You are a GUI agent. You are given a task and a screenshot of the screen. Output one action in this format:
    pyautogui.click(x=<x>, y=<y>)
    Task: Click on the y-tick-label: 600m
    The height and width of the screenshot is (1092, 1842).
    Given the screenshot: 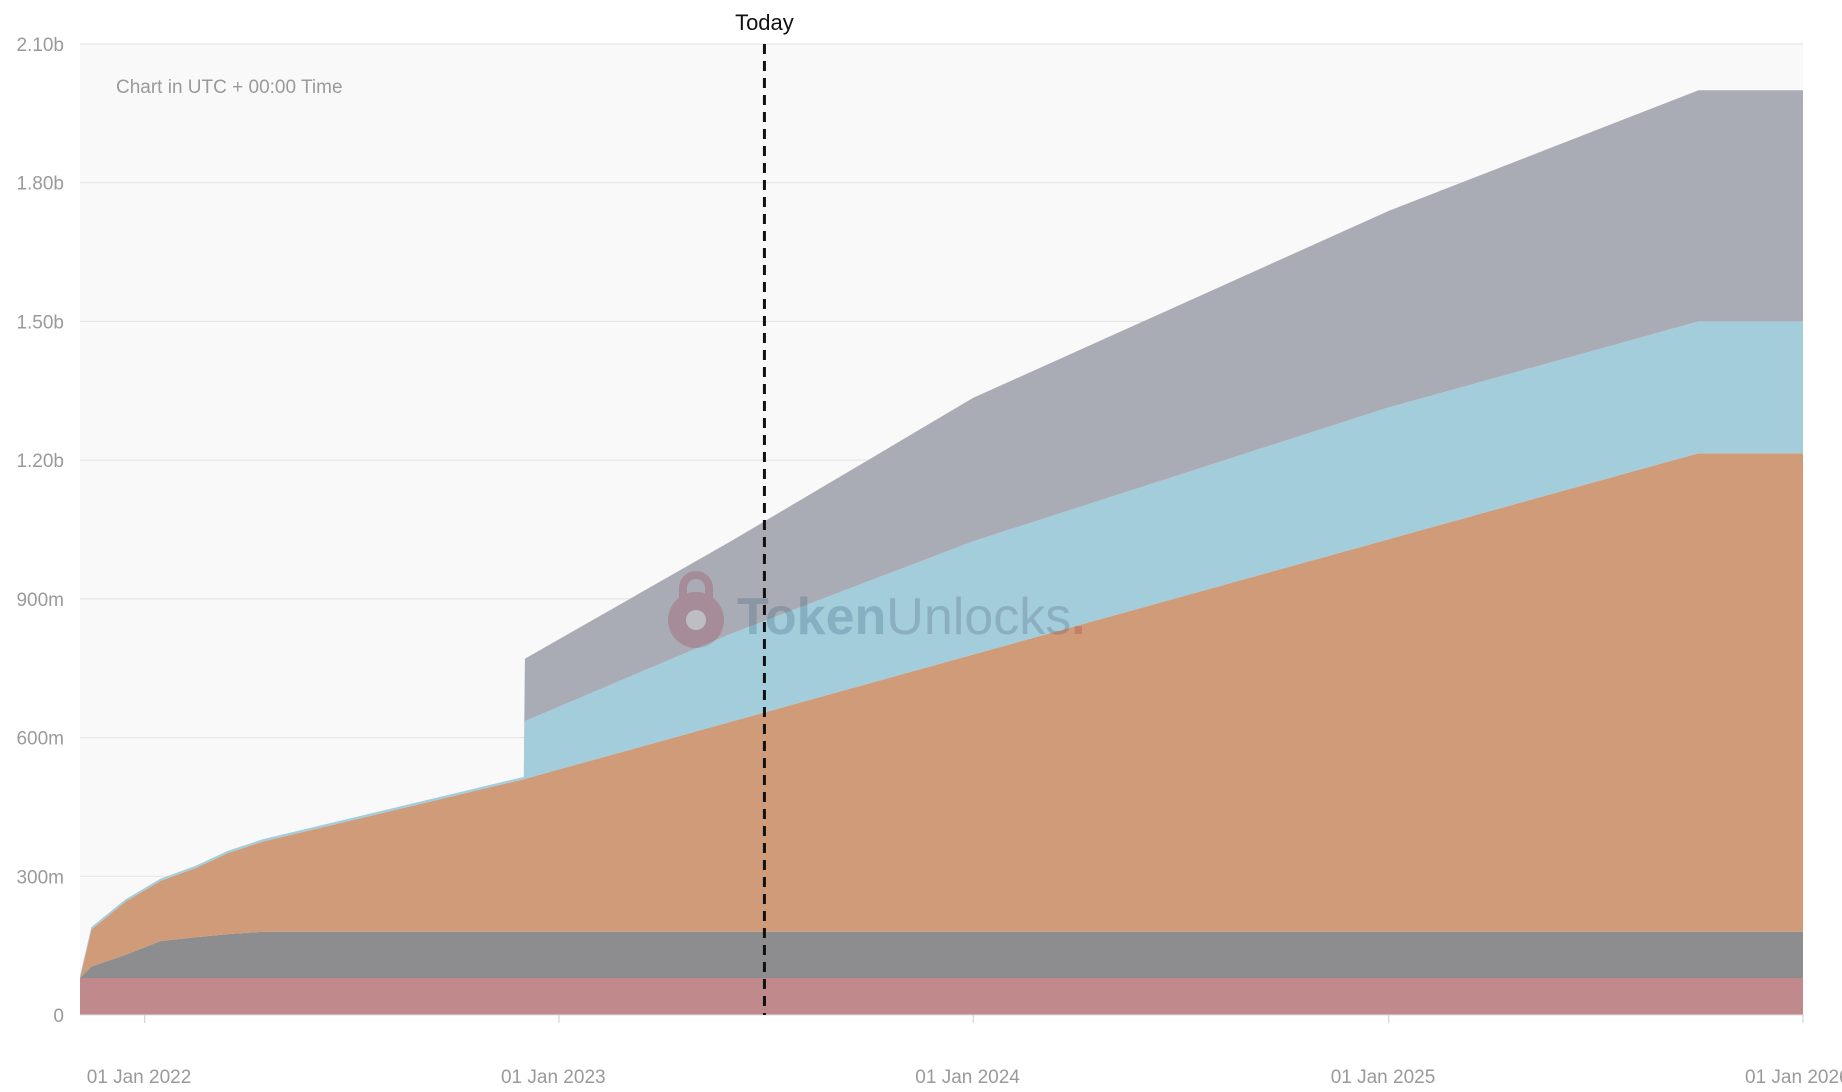 What is the action you would take?
    pyautogui.click(x=40, y=739)
    